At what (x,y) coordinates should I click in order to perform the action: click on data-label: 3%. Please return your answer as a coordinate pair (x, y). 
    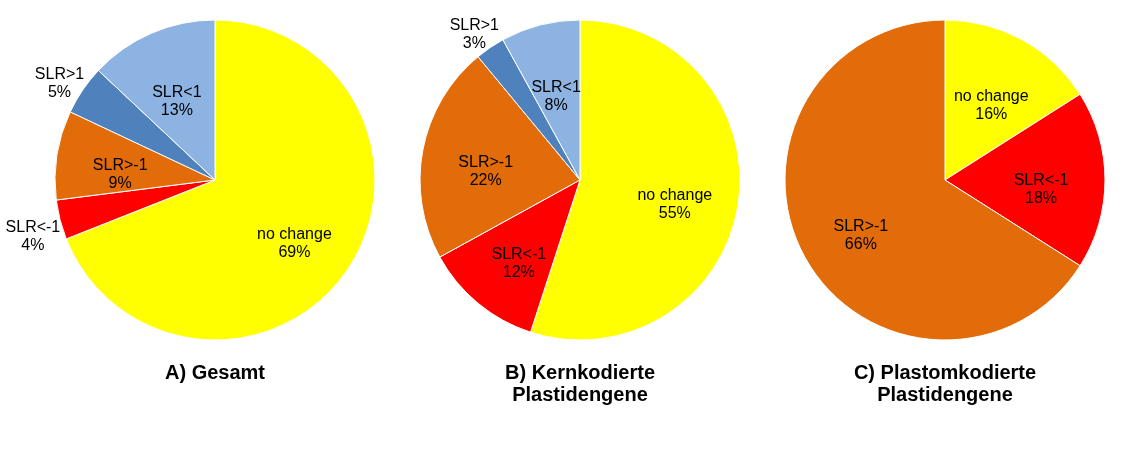
    Looking at the image, I should click on (474, 42).